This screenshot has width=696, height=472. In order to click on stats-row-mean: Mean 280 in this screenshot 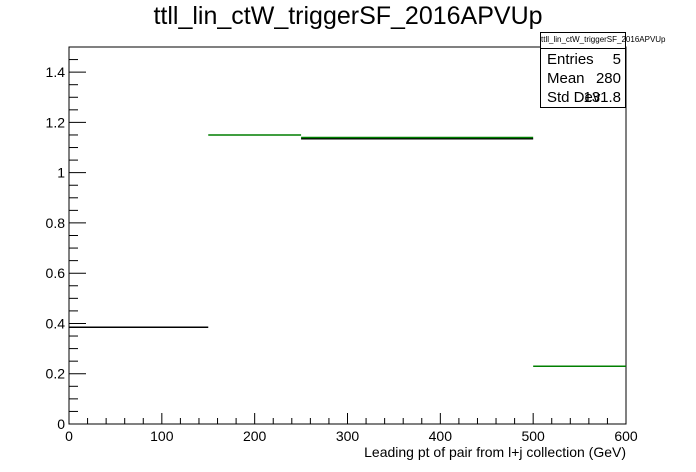, I will do `click(584, 79)`.